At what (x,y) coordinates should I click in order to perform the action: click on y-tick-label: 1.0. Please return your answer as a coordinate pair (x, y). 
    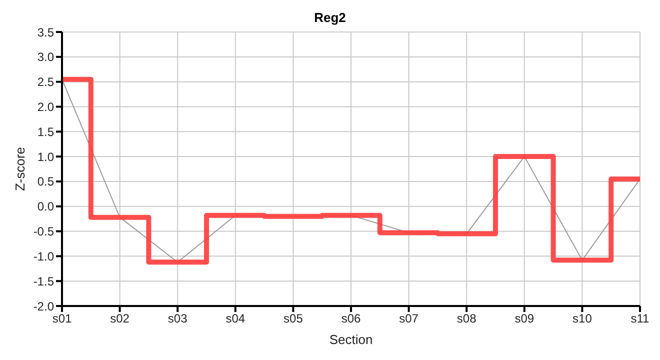
    Looking at the image, I should click on (45, 157).